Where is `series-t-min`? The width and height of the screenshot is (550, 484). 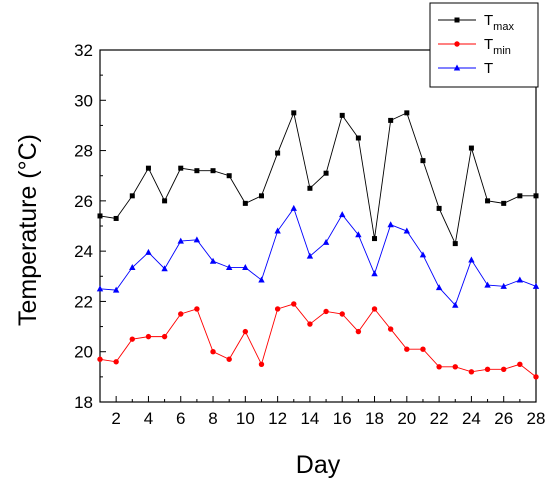 series-t-min is located at coordinates (318, 340).